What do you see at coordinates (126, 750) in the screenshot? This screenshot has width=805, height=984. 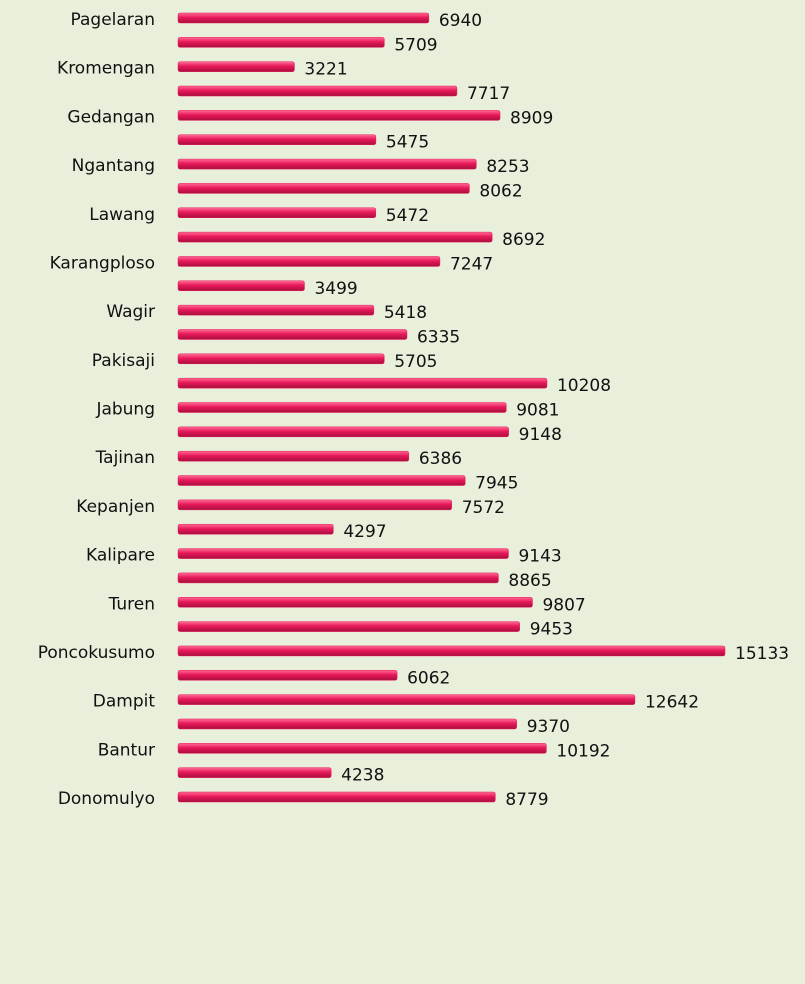 I see `category-label: Bantur` at bounding box center [126, 750].